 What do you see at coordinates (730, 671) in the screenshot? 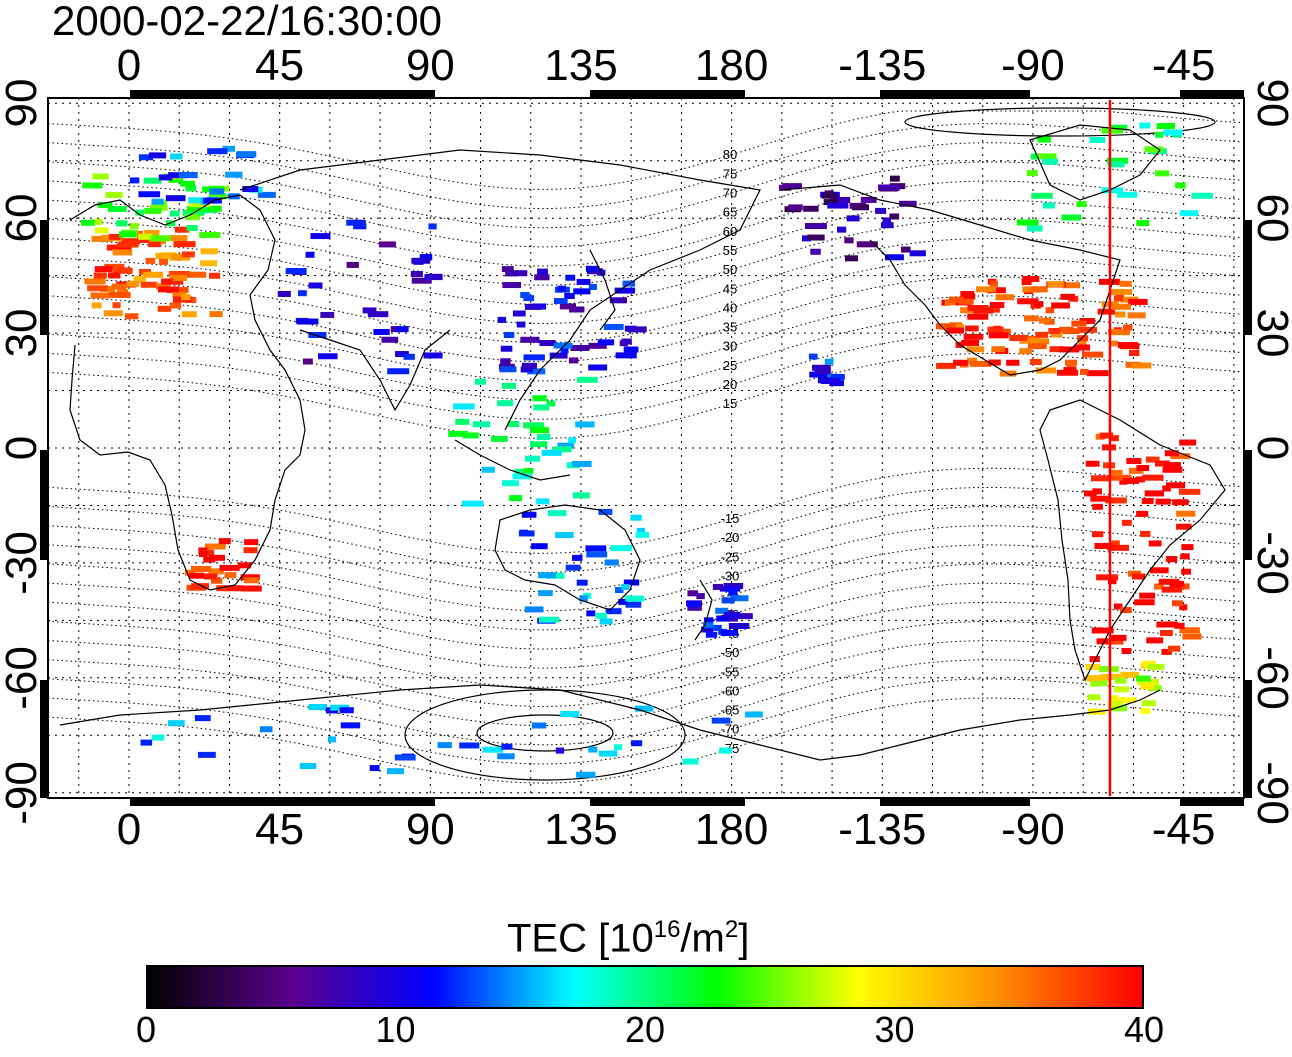
I see `contour-label-south-8: -55` at bounding box center [730, 671].